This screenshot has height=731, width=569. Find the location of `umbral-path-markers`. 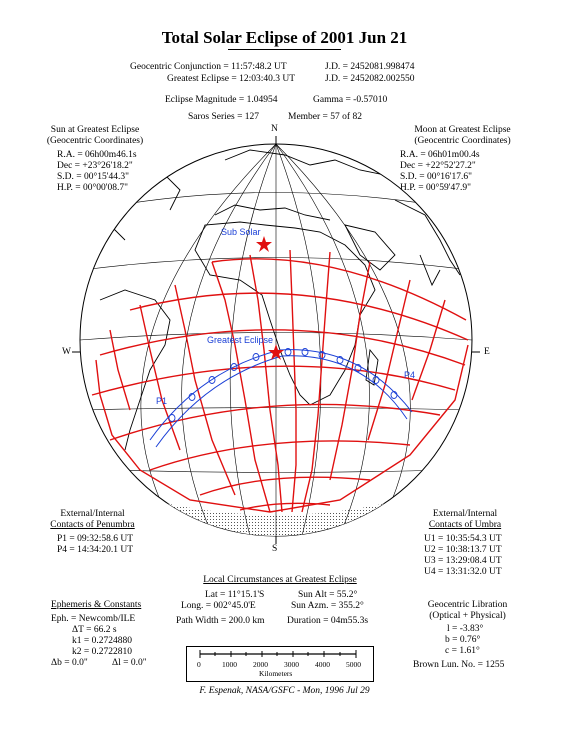

umbral-path-markers is located at coordinates (283, 385).